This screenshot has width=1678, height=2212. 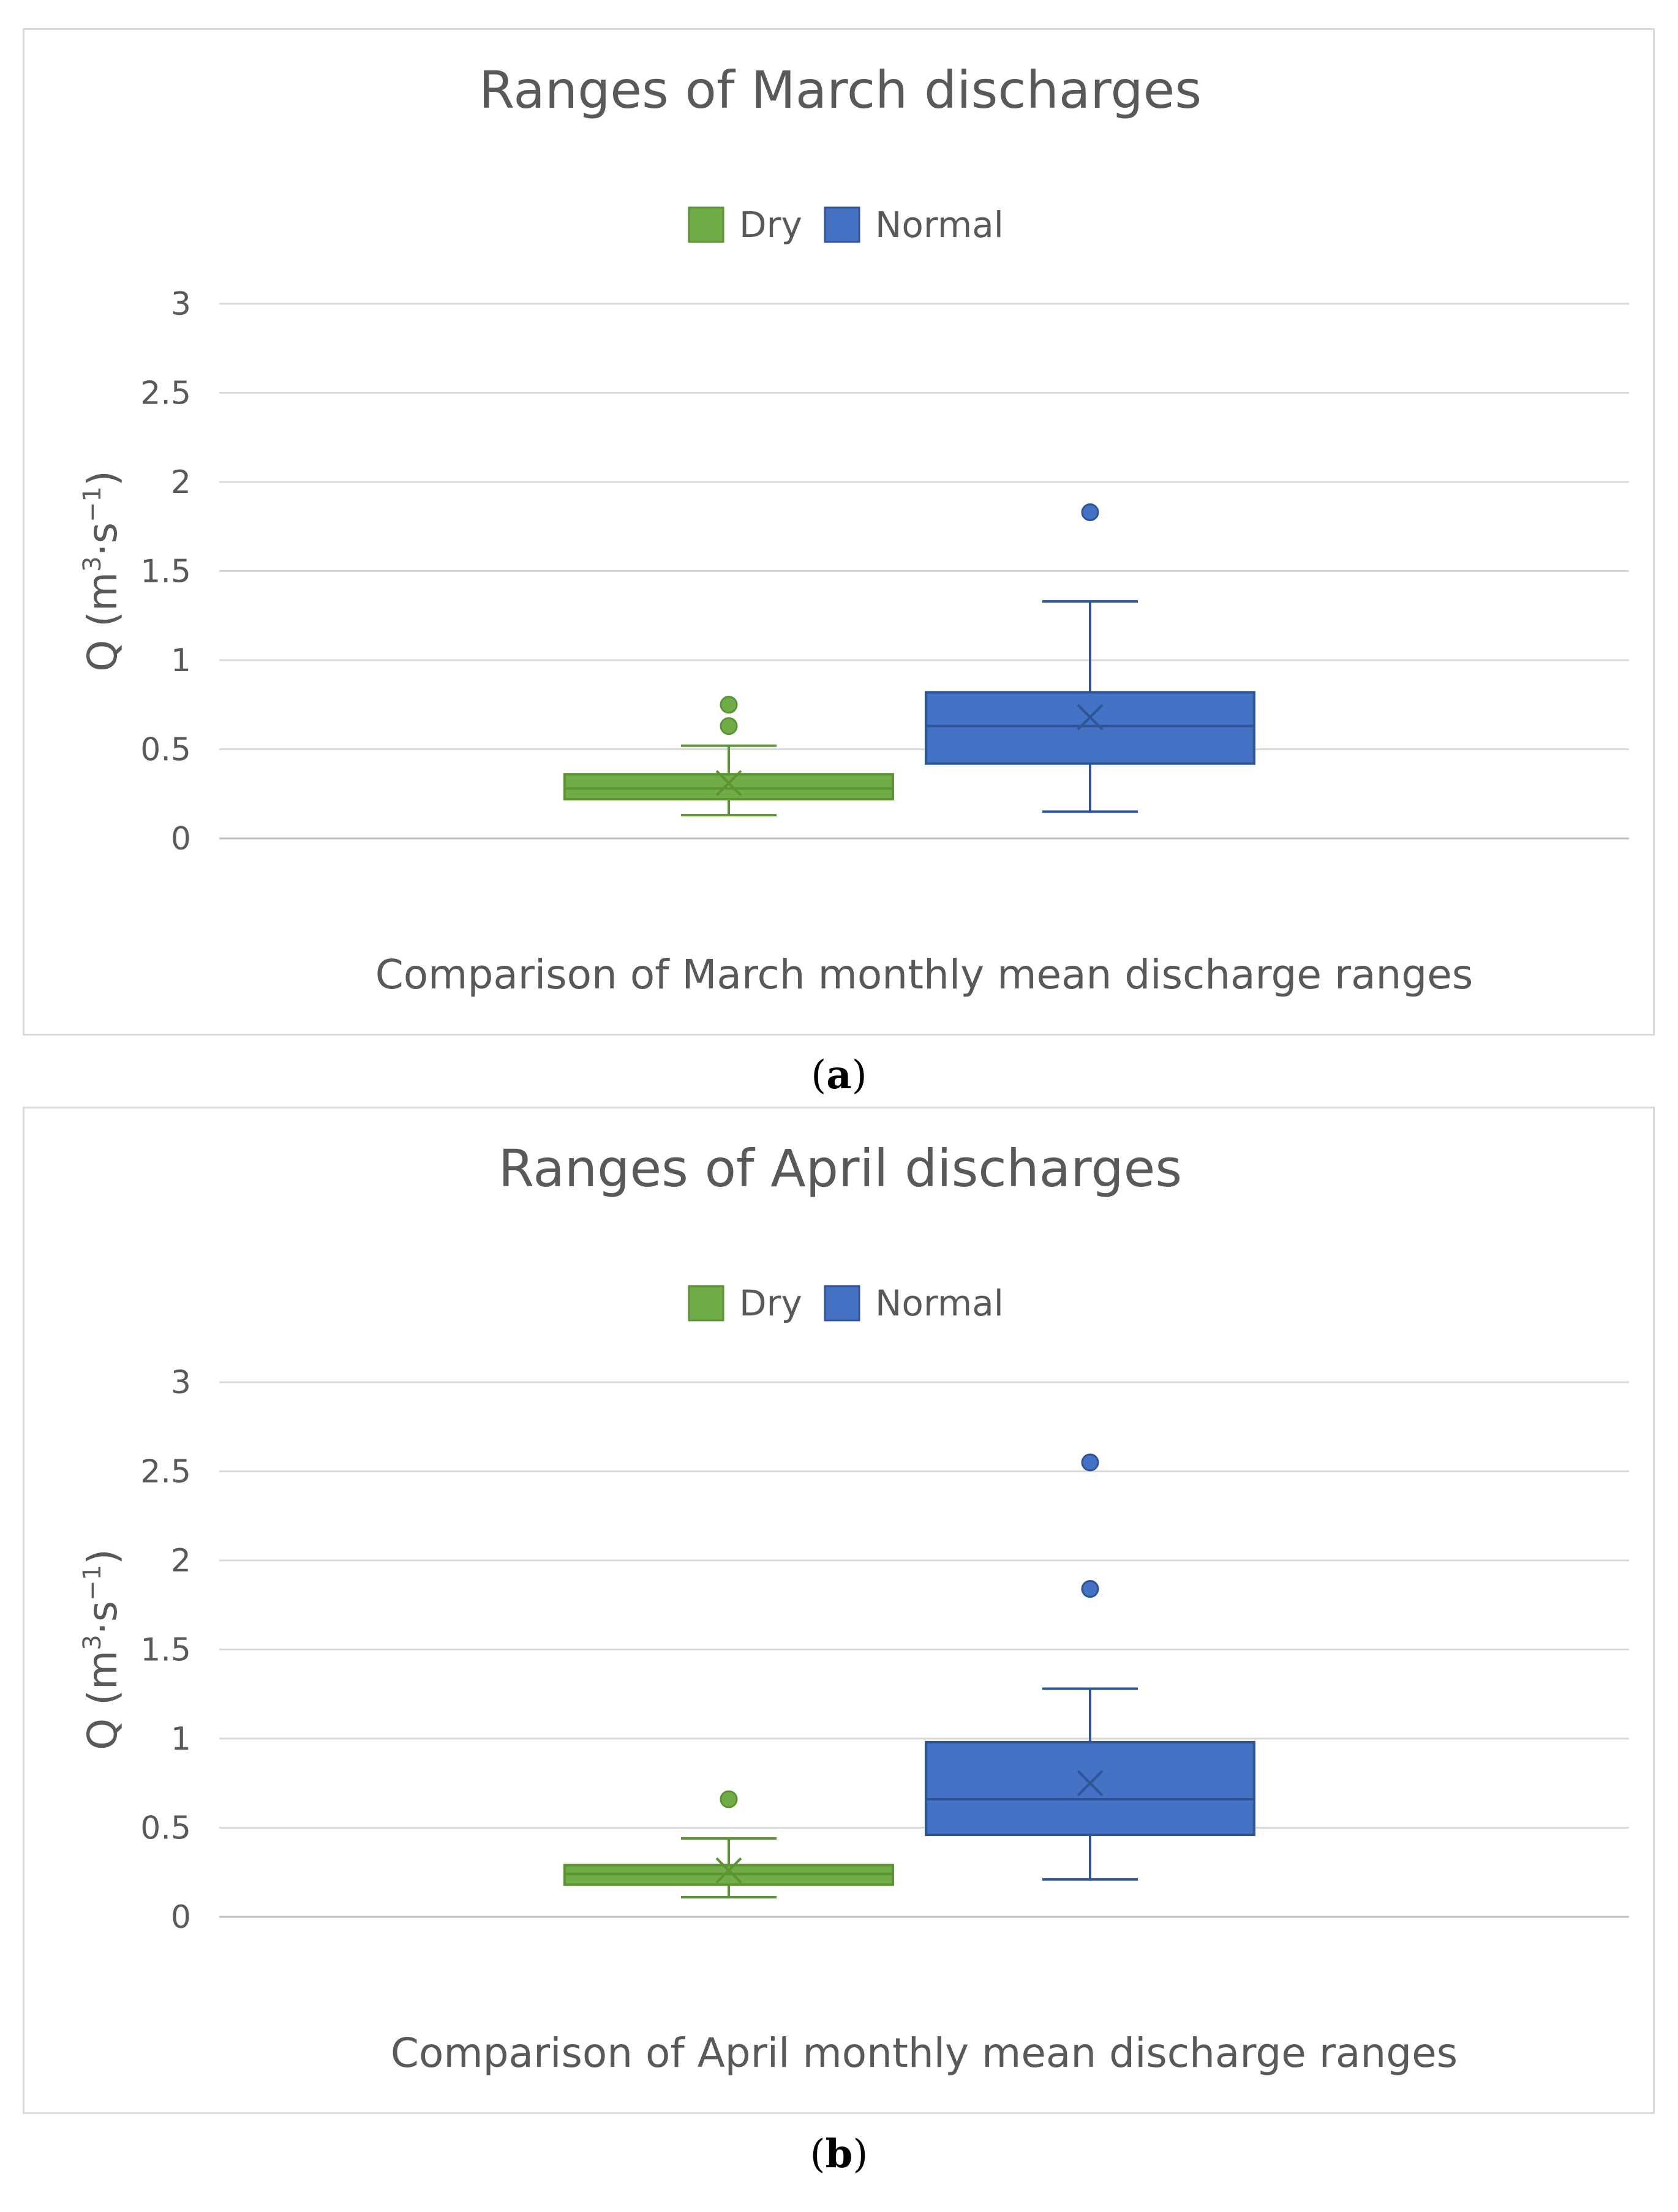 I want to click on chart1-ylabel-mid: ·s, so click(x=102, y=1618).